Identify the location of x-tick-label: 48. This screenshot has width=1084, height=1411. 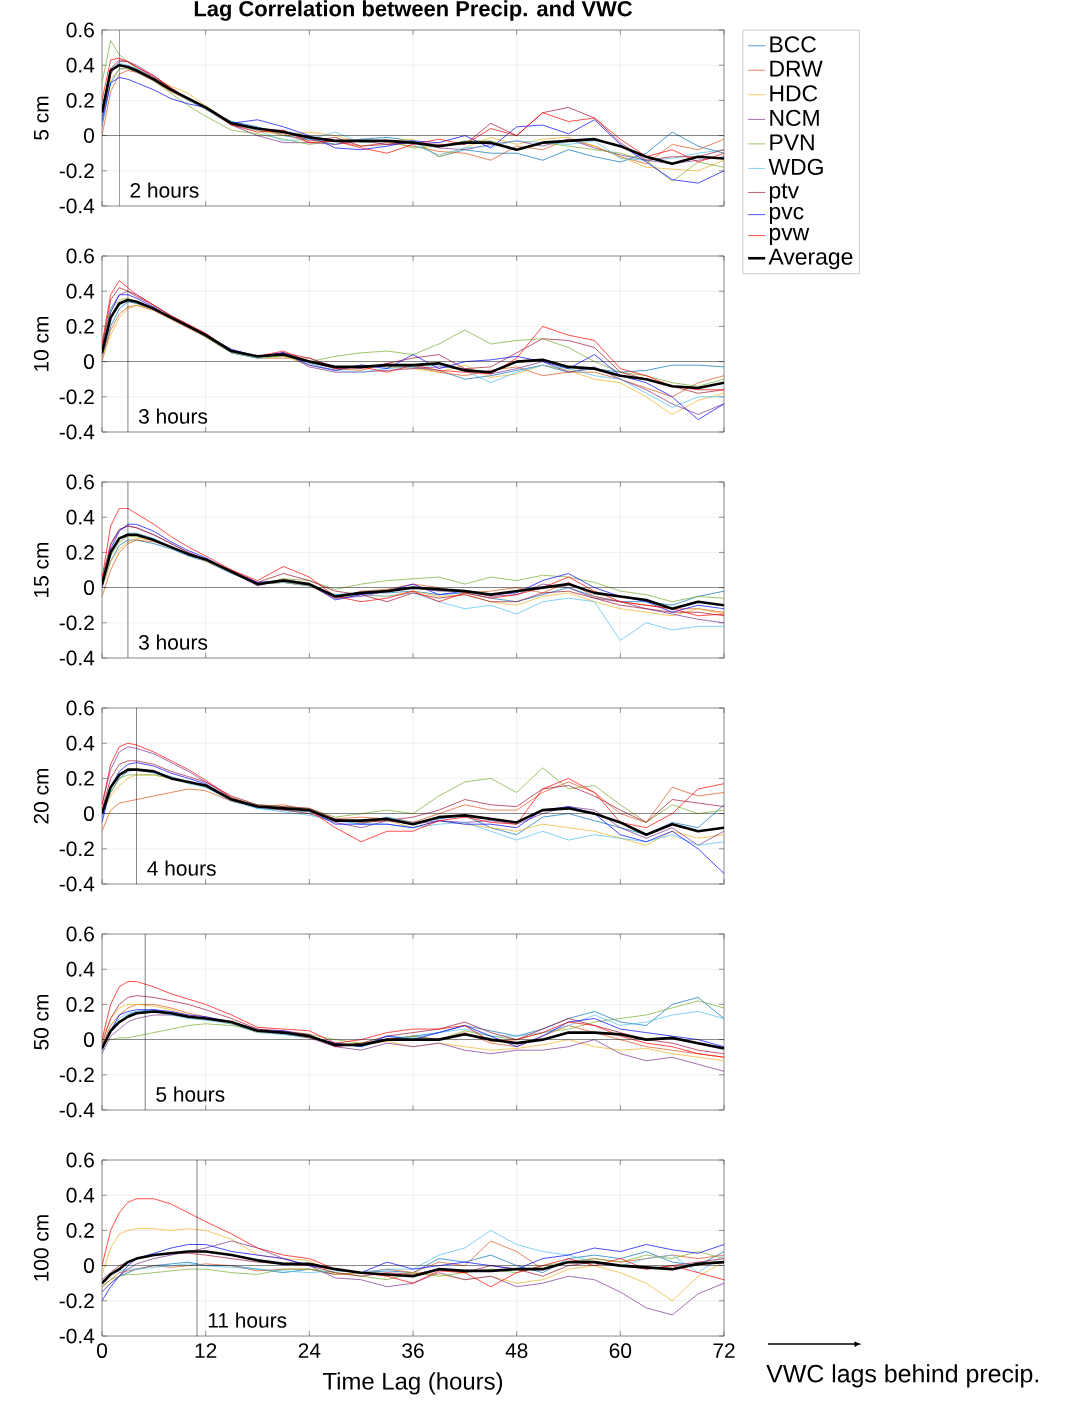
(516, 1351).